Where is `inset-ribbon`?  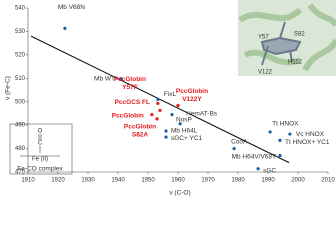 inset-ribbon is located at coordinates (287, 37).